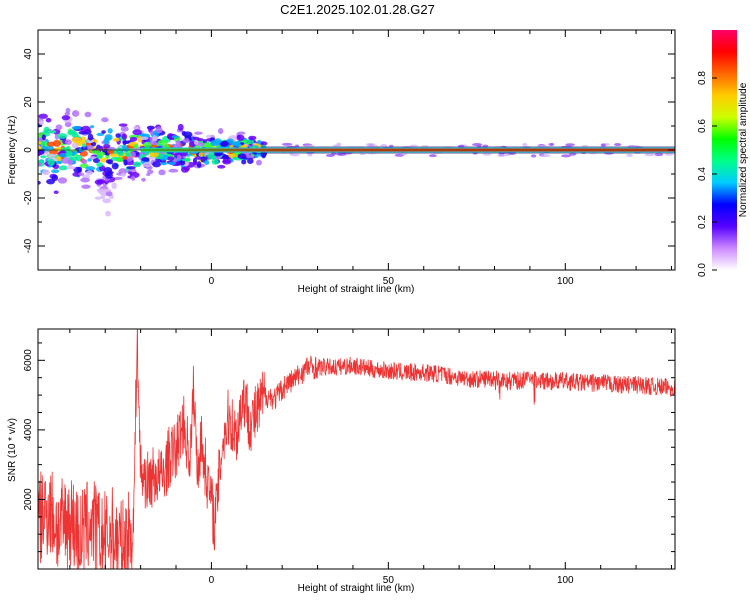 The image size is (750, 600). I want to click on snr-y-tick-label: 6000, so click(28, 360).